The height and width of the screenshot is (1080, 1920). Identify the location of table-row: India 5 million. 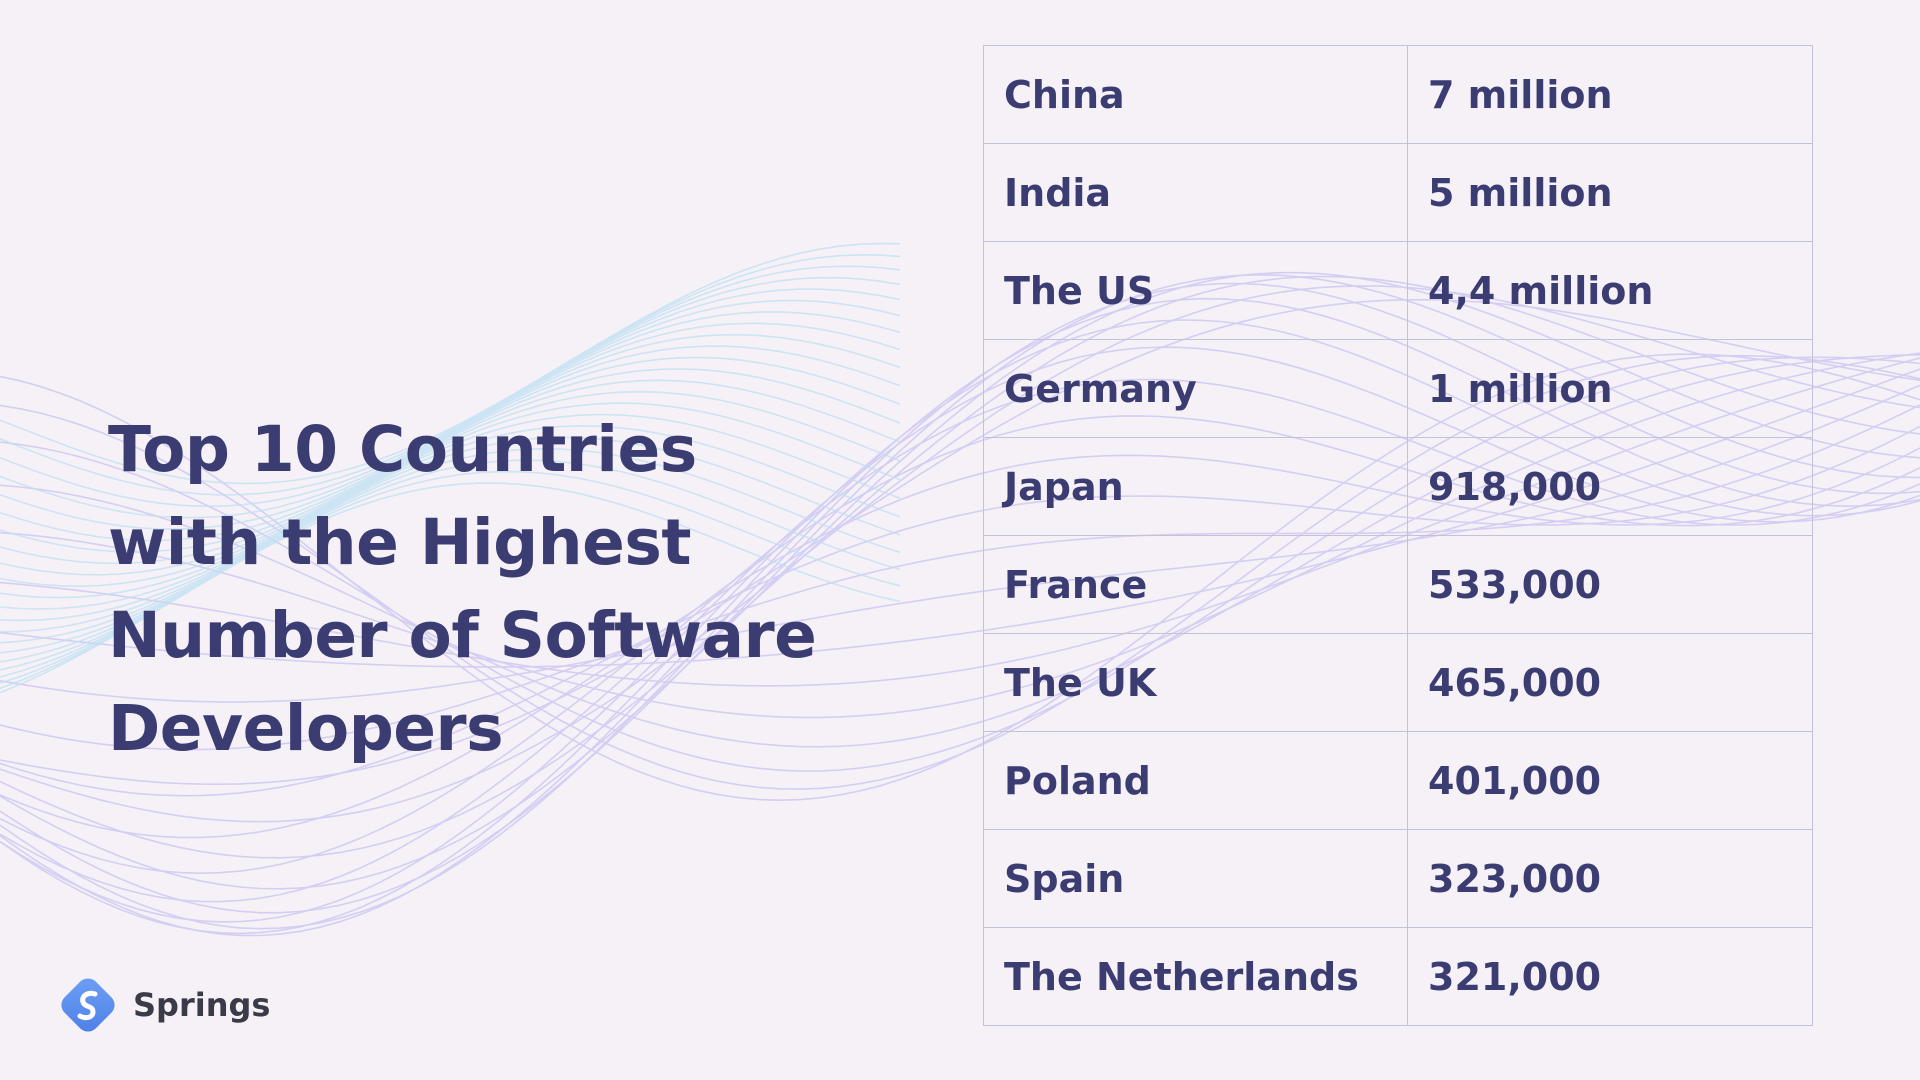
(1398, 192).